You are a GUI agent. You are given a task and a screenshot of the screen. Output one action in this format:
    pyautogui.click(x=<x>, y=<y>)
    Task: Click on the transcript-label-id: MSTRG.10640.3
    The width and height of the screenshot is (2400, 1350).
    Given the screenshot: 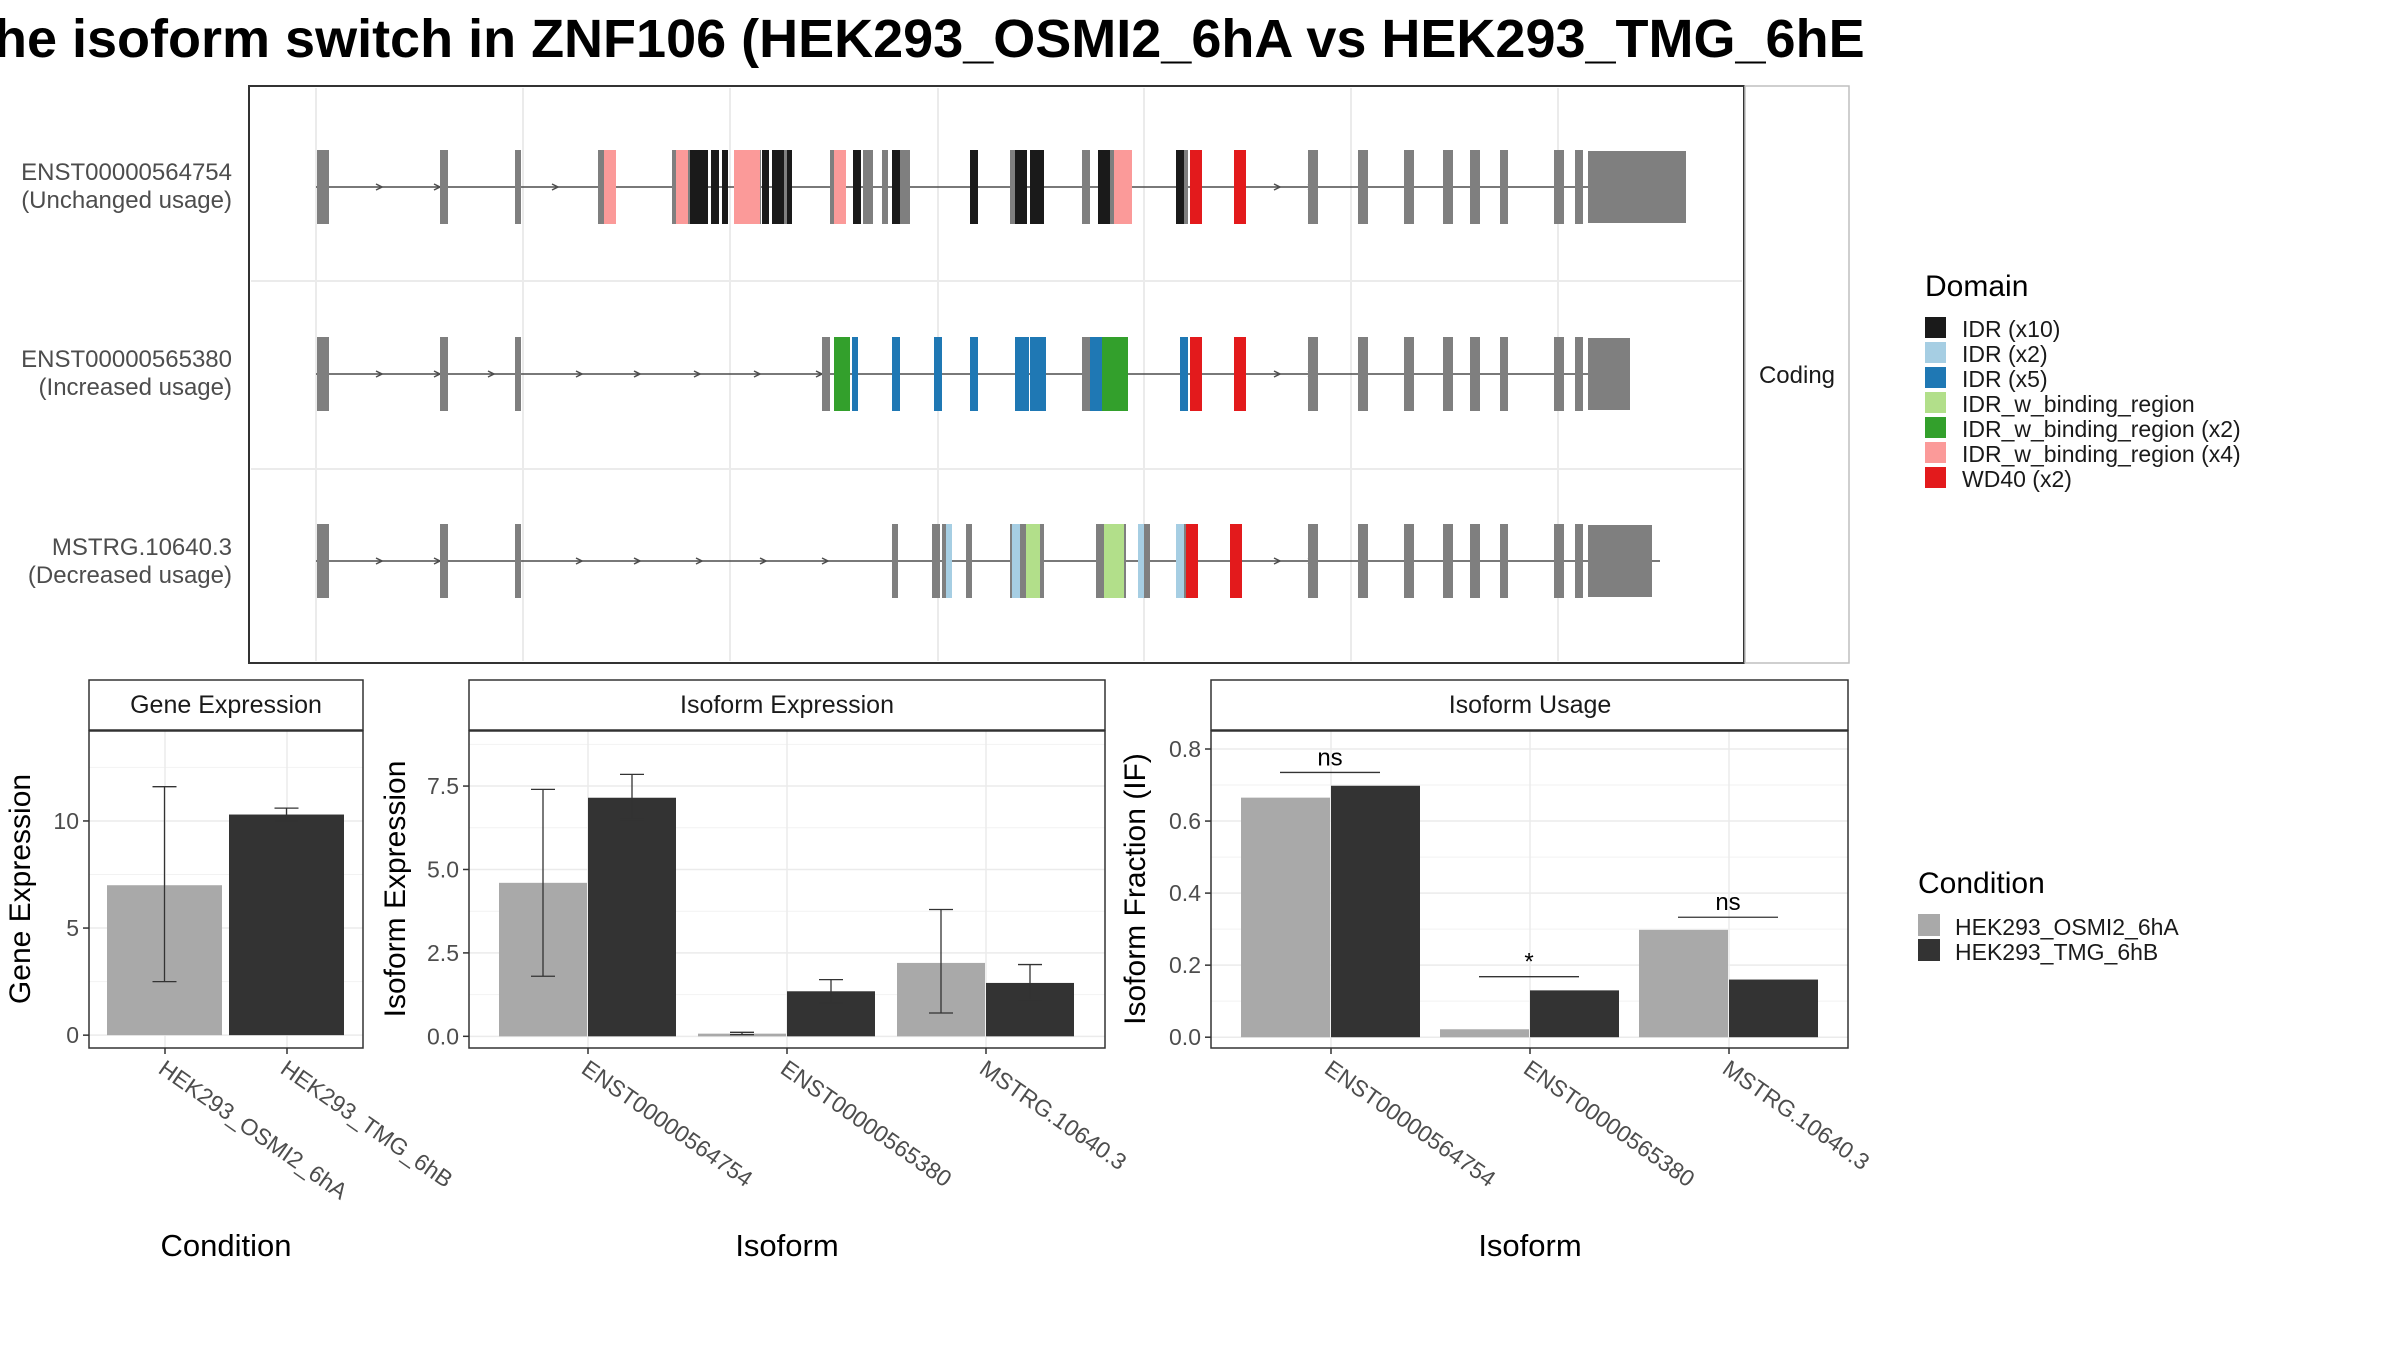 What is the action you would take?
    pyautogui.click(x=142, y=547)
    